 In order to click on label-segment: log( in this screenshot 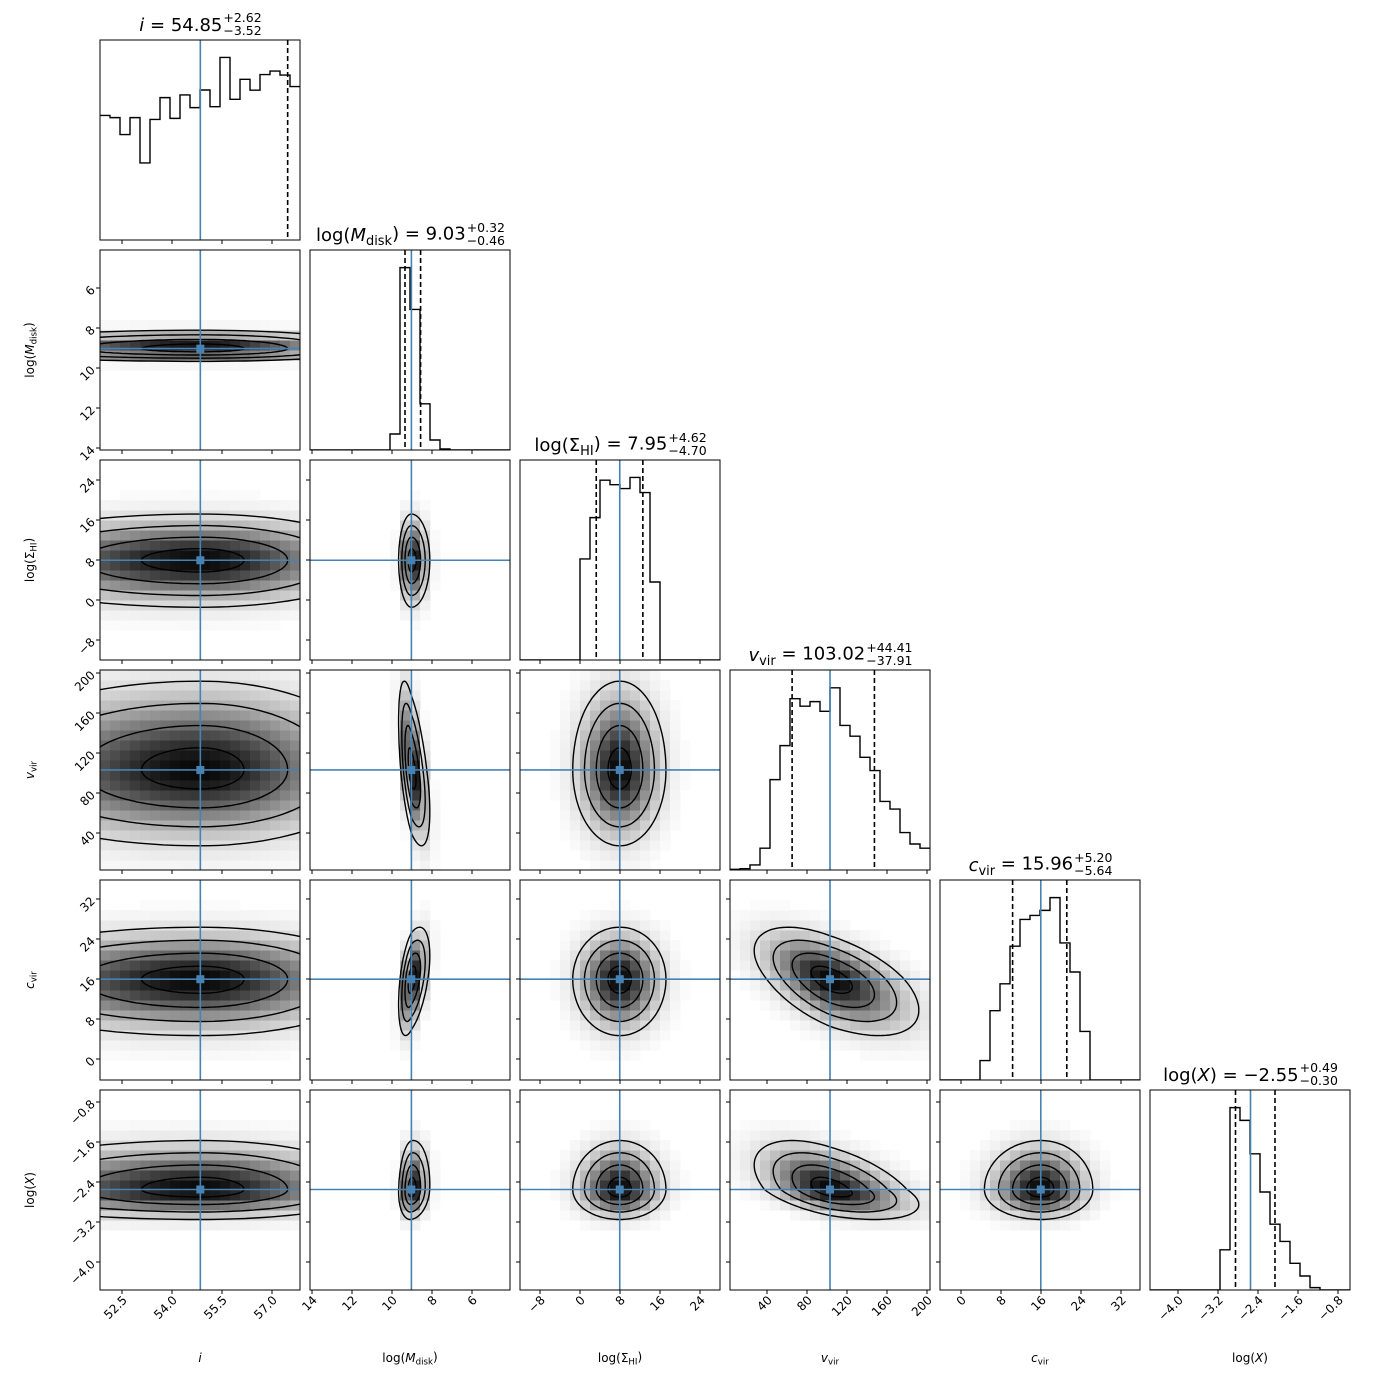, I will do `click(1243, 1358)`.